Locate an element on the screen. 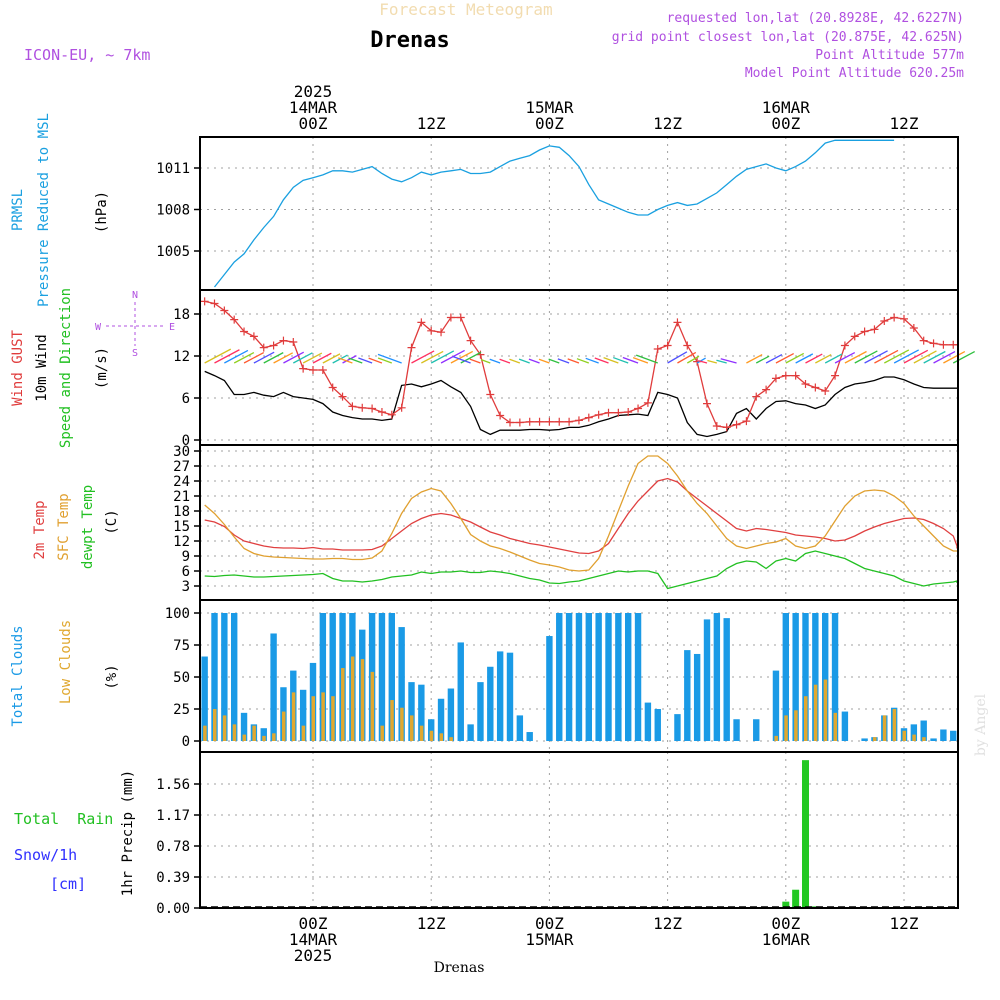 The image size is (1000, 1000). y-tick-label: 0 is located at coordinates (186, 742).